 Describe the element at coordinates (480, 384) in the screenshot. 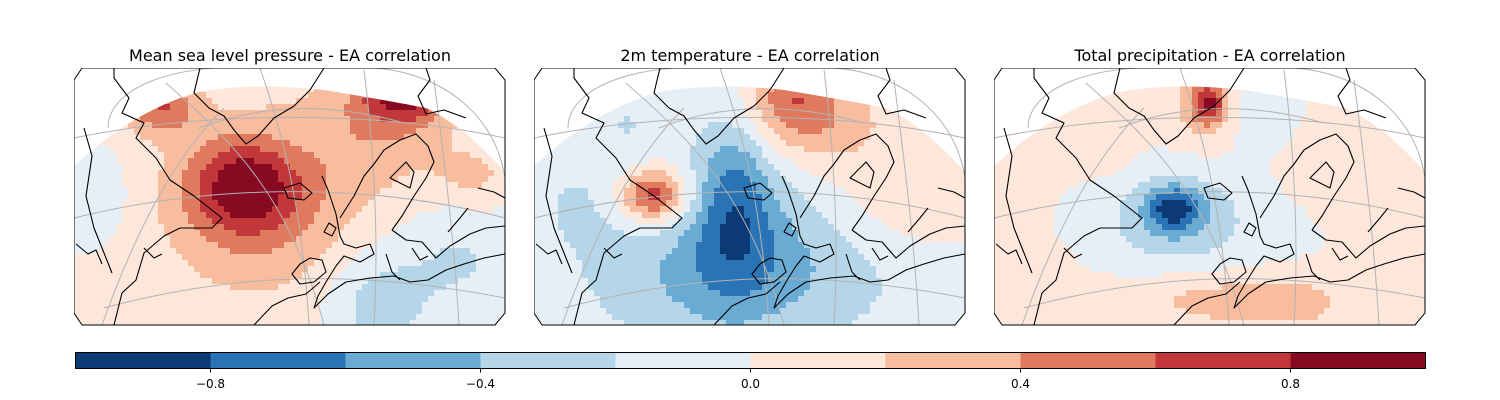

I see `colorbar-tick-label: −0.4` at that location.